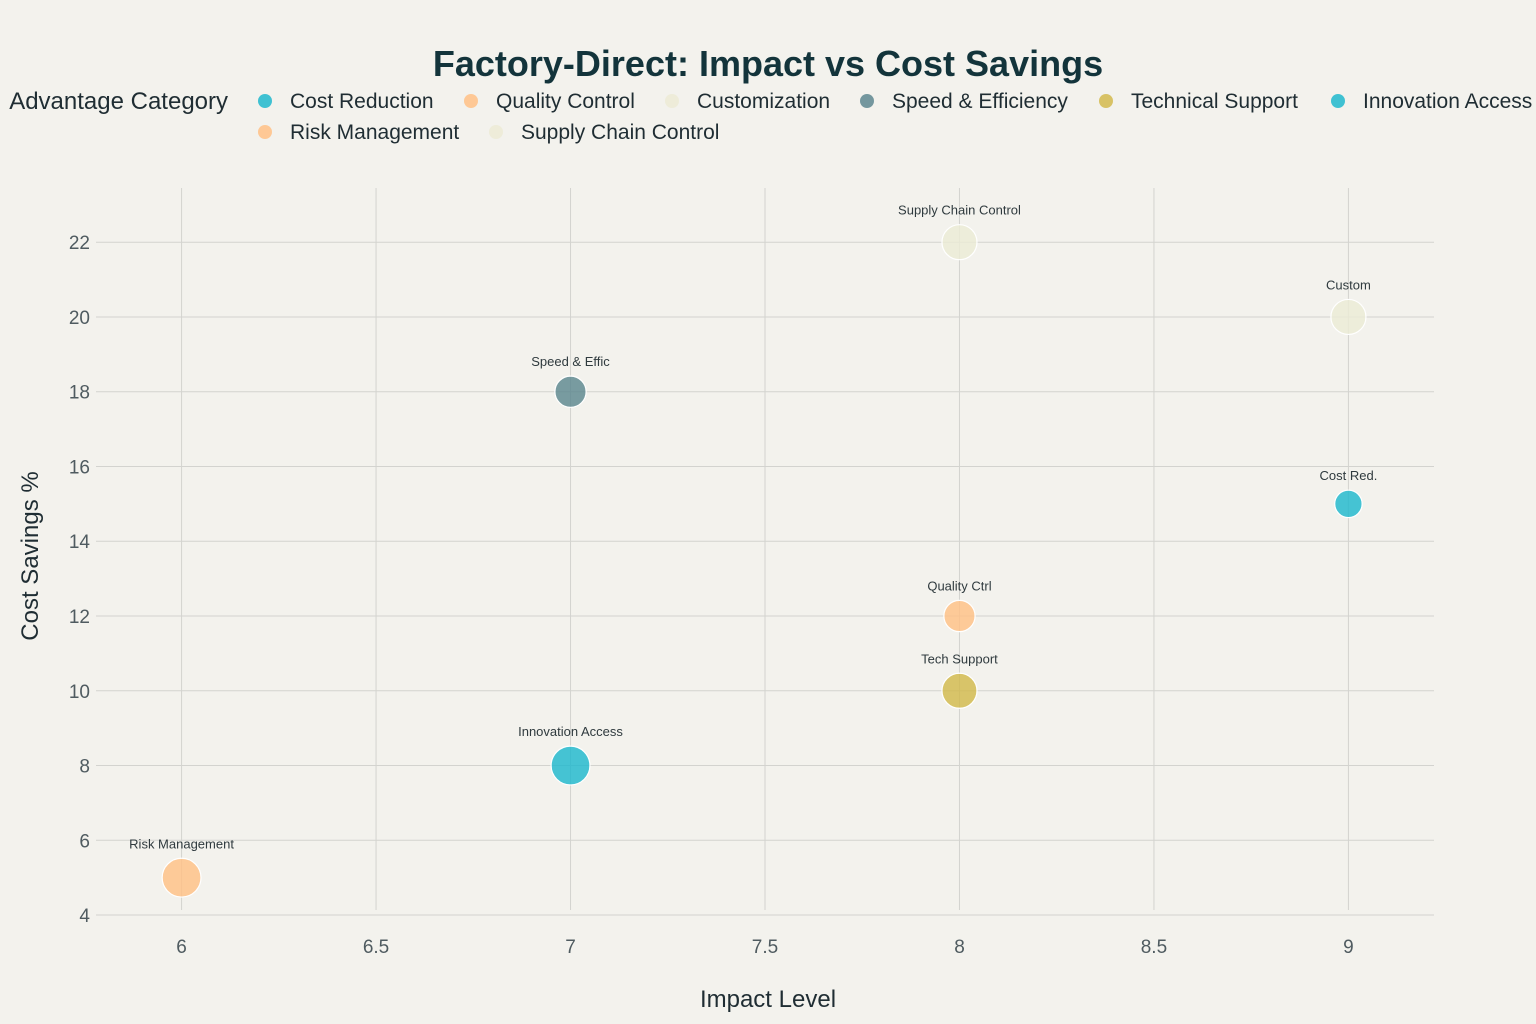 The width and height of the screenshot is (1536, 1024). Describe the element at coordinates (1348, 504) in the screenshot. I see `data-point: Cost Reduction` at that location.